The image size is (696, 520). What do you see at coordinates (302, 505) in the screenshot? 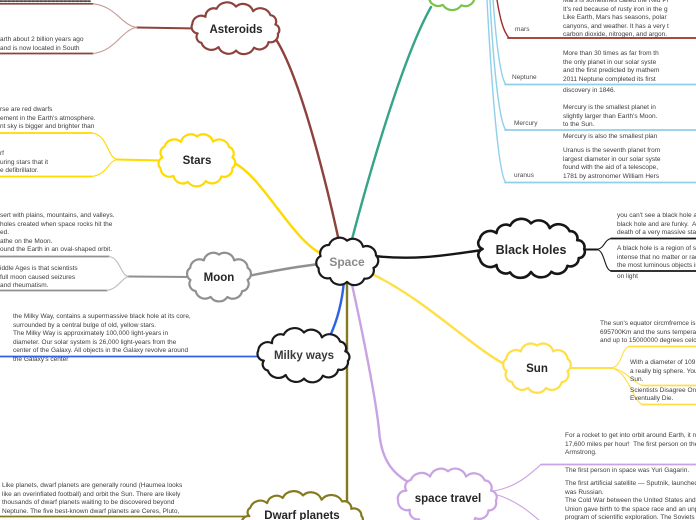
I see `node-dwarf-planets` at bounding box center [302, 505].